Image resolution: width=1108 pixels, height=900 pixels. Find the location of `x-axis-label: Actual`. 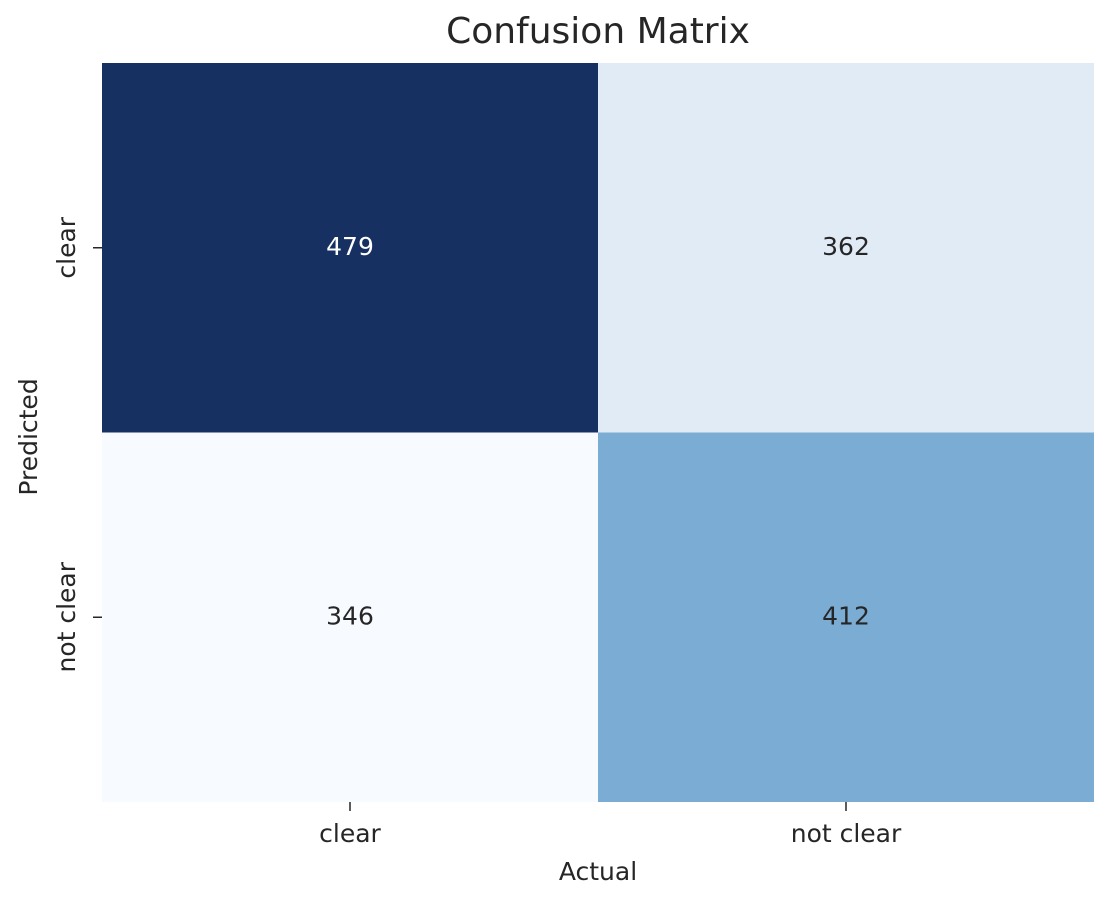

x-axis-label: Actual is located at coordinates (598, 871).